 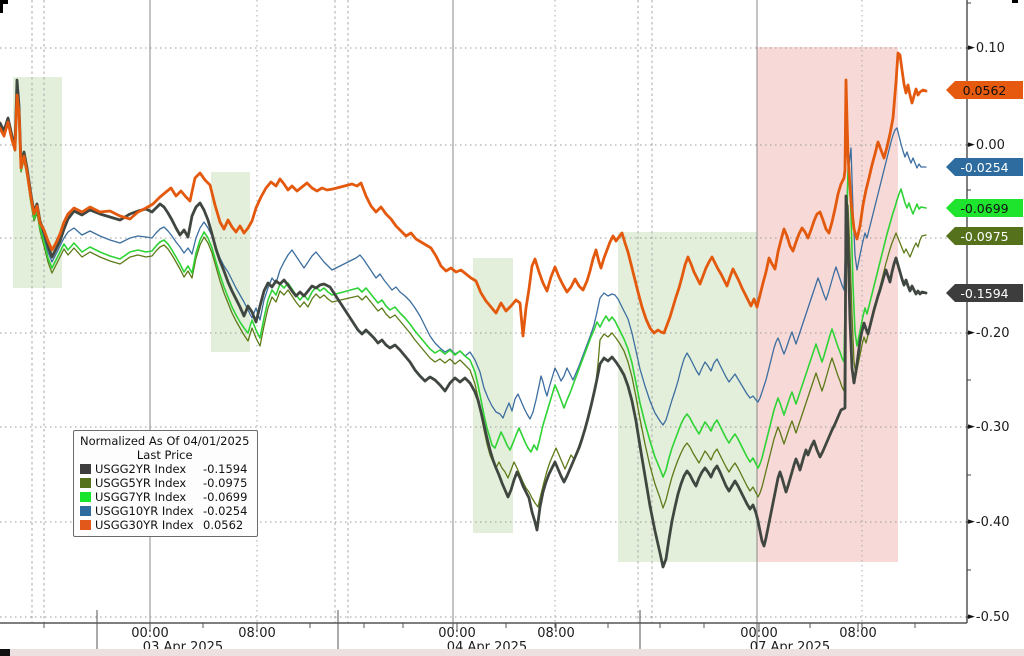 I want to click on y-axis-label: 0.00, so click(x=986, y=145).